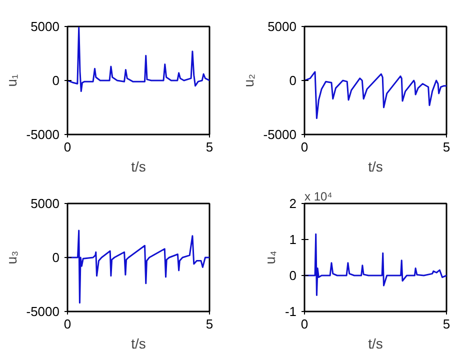 This screenshot has width=474, height=355. What do you see at coordinates (293, 203) in the screenshot?
I see `y-tick-label: 2` at bounding box center [293, 203].